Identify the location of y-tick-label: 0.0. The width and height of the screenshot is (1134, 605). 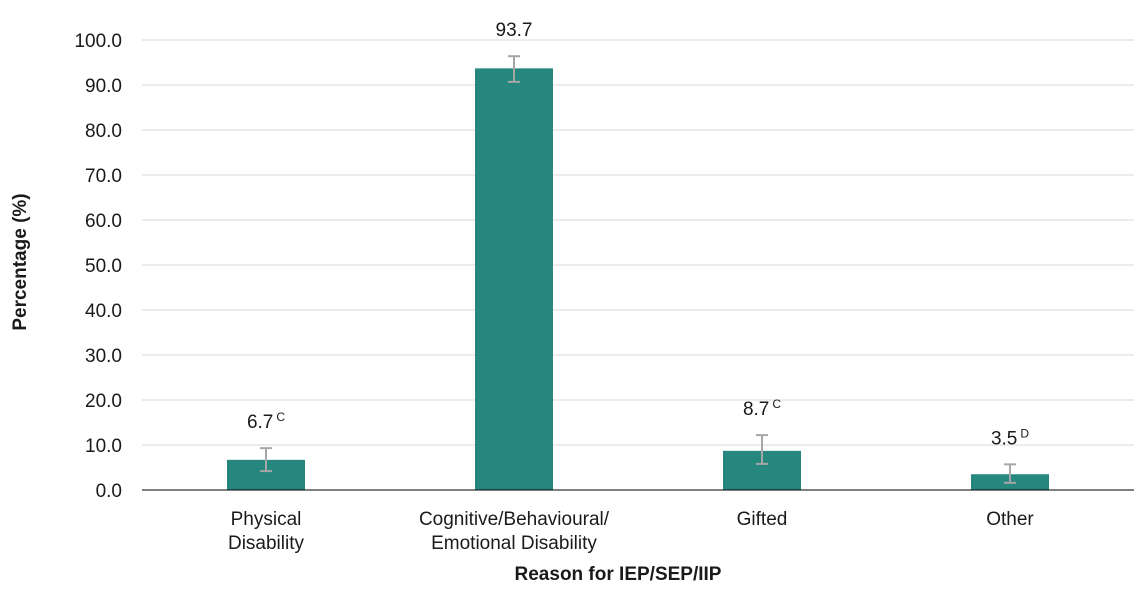
(109, 491).